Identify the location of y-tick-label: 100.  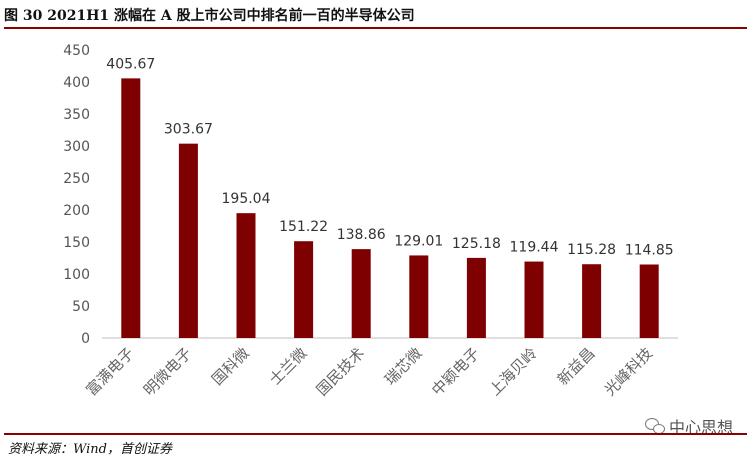
(76, 275).